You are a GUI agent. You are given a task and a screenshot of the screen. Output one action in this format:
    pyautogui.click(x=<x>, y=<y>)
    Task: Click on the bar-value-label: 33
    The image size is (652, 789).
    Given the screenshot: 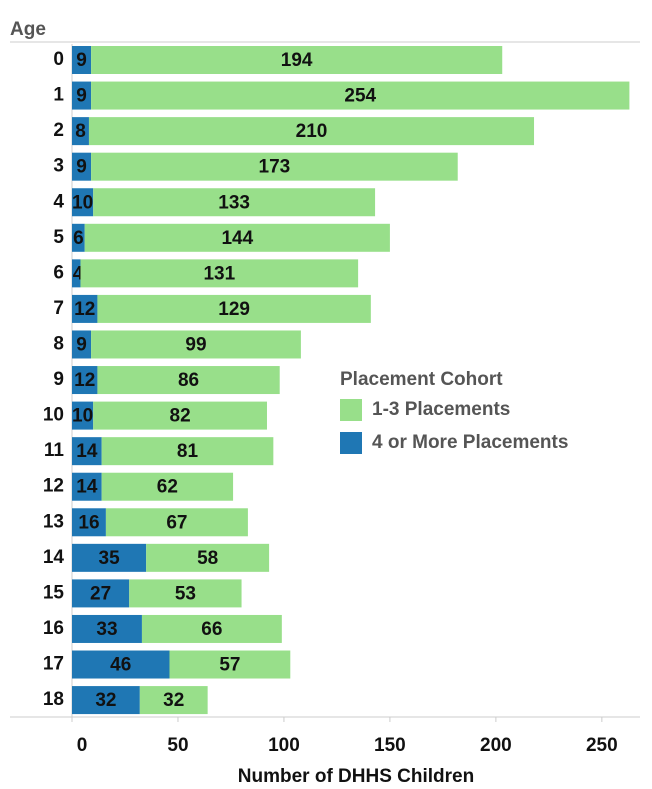 What is the action you would take?
    pyautogui.click(x=106, y=629)
    